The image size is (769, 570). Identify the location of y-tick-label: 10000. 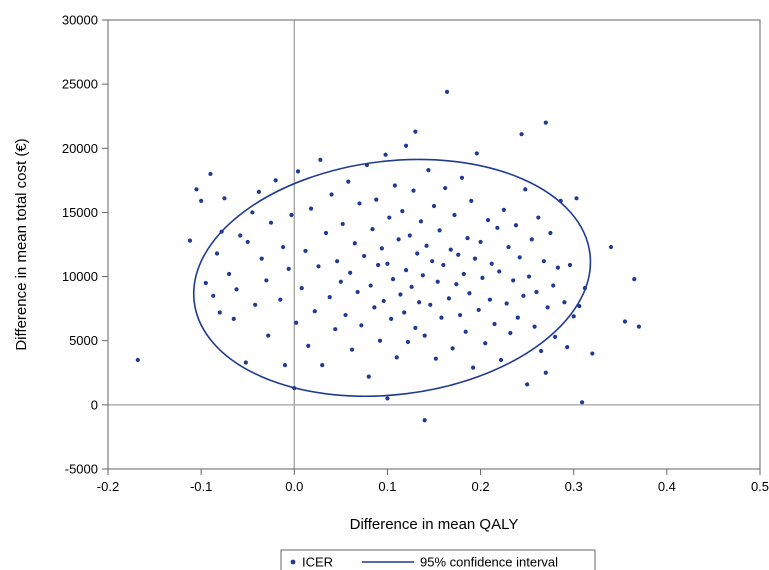
(80, 276).